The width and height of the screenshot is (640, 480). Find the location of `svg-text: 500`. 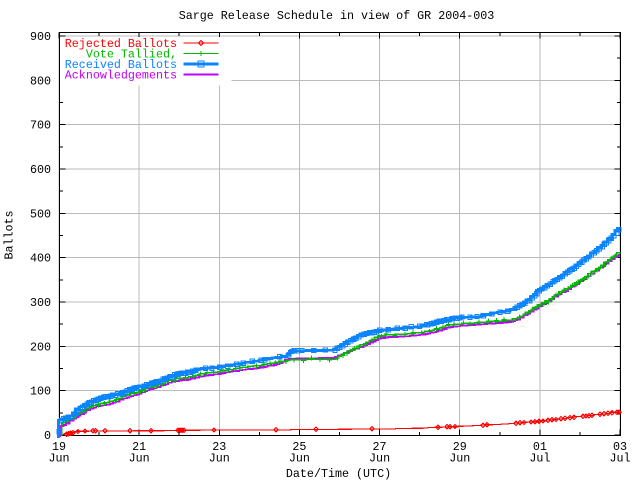

svg-text: 500 is located at coordinates (40, 214).